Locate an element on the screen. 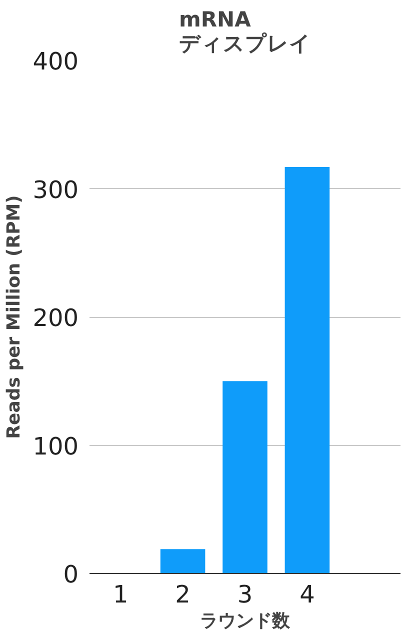 This screenshot has height=634, width=403. x-tick-label: 4 is located at coordinates (307, 594).